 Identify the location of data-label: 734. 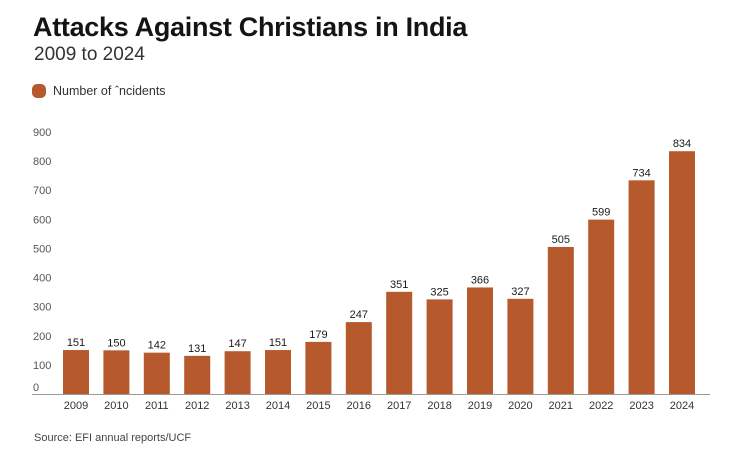
(641, 173).